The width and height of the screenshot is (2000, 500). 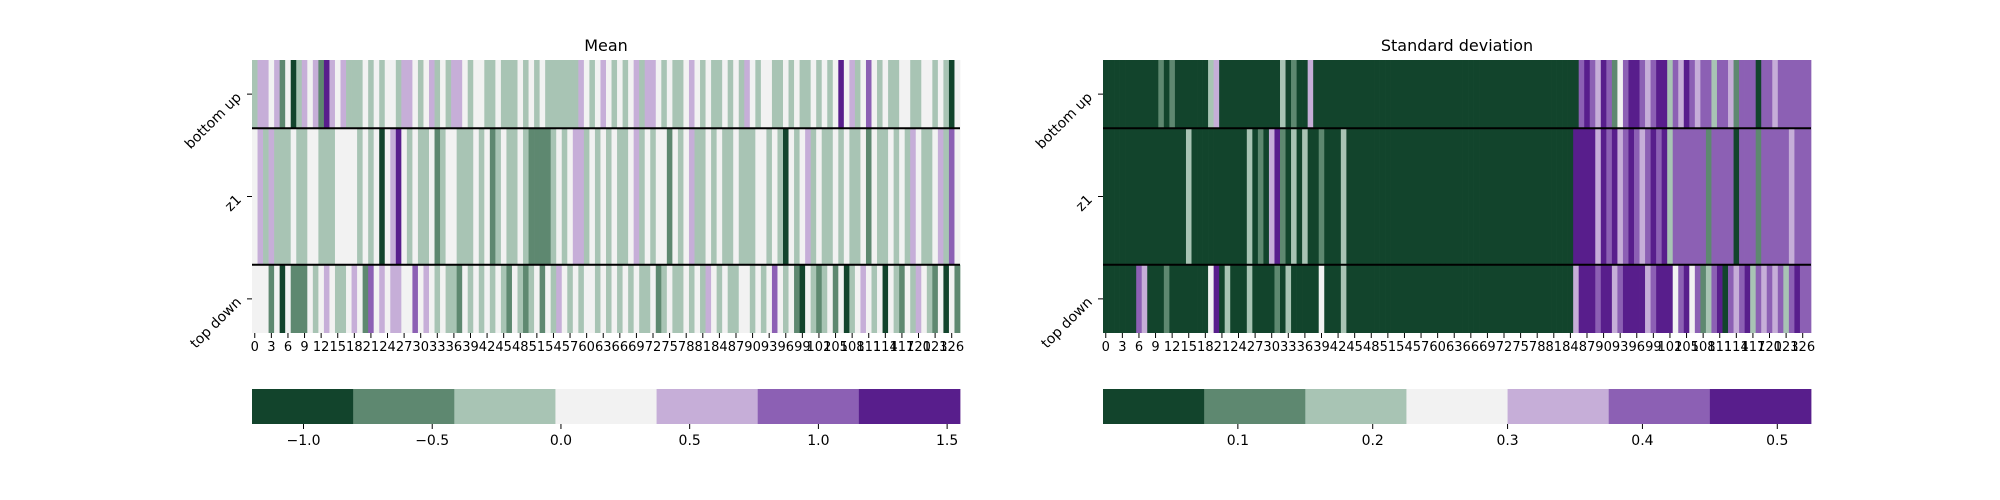 What do you see at coordinates (288, 347) in the screenshot?
I see `x-tick-label: 6` at bounding box center [288, 347].